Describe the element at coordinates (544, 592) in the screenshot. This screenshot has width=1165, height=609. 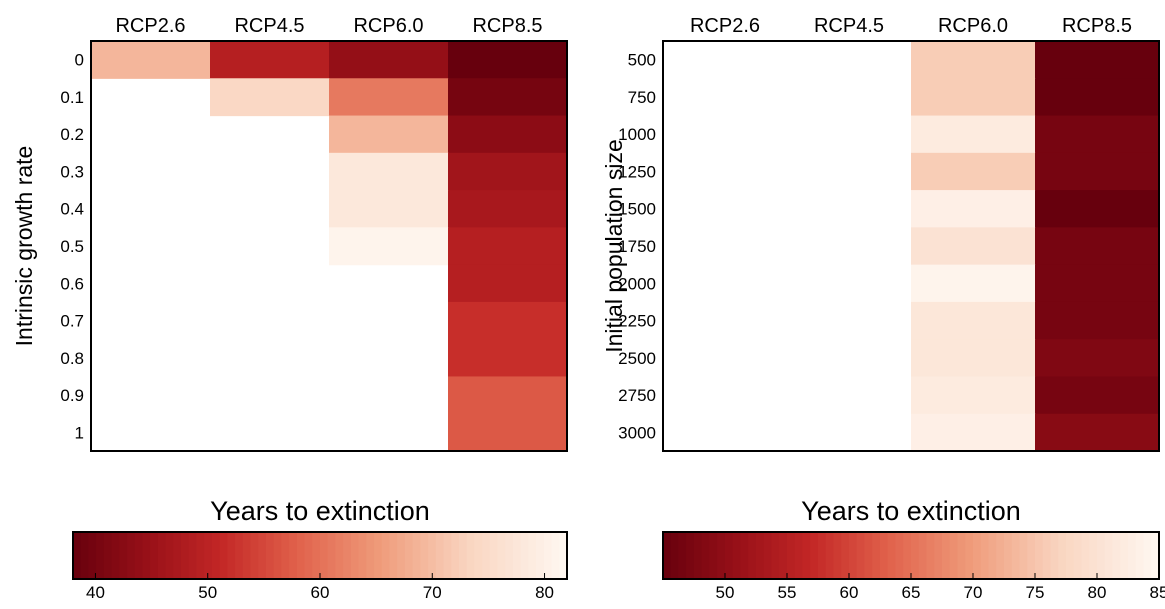
I see `colorbar-tick-label: 80` at that location.